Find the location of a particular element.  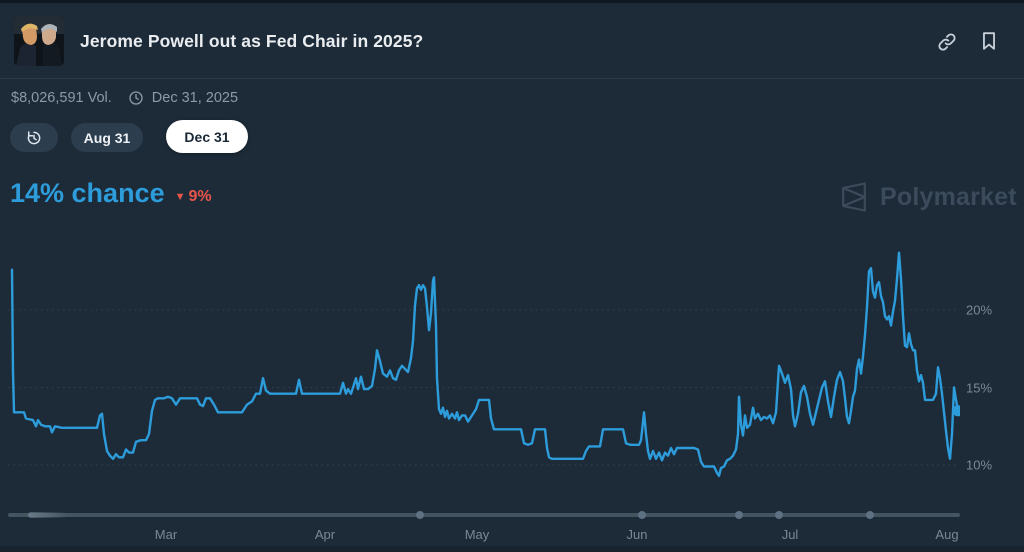

bottom-strip is located at coordinates (512, 549).